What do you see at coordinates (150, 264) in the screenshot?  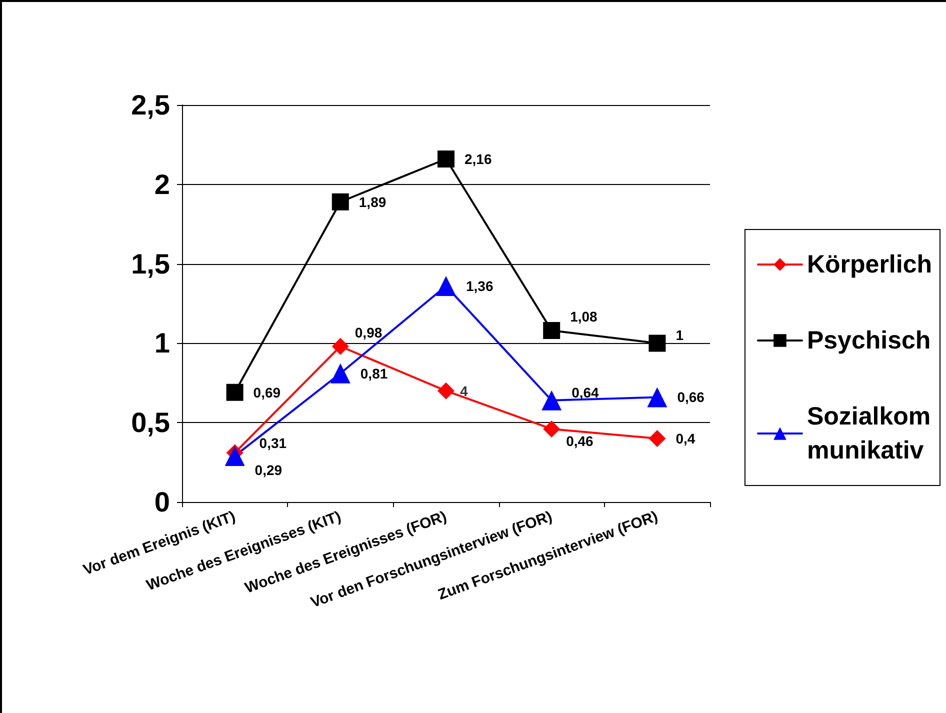 I see `y-tick-label: 1,5` at bounding box center [150, 264].